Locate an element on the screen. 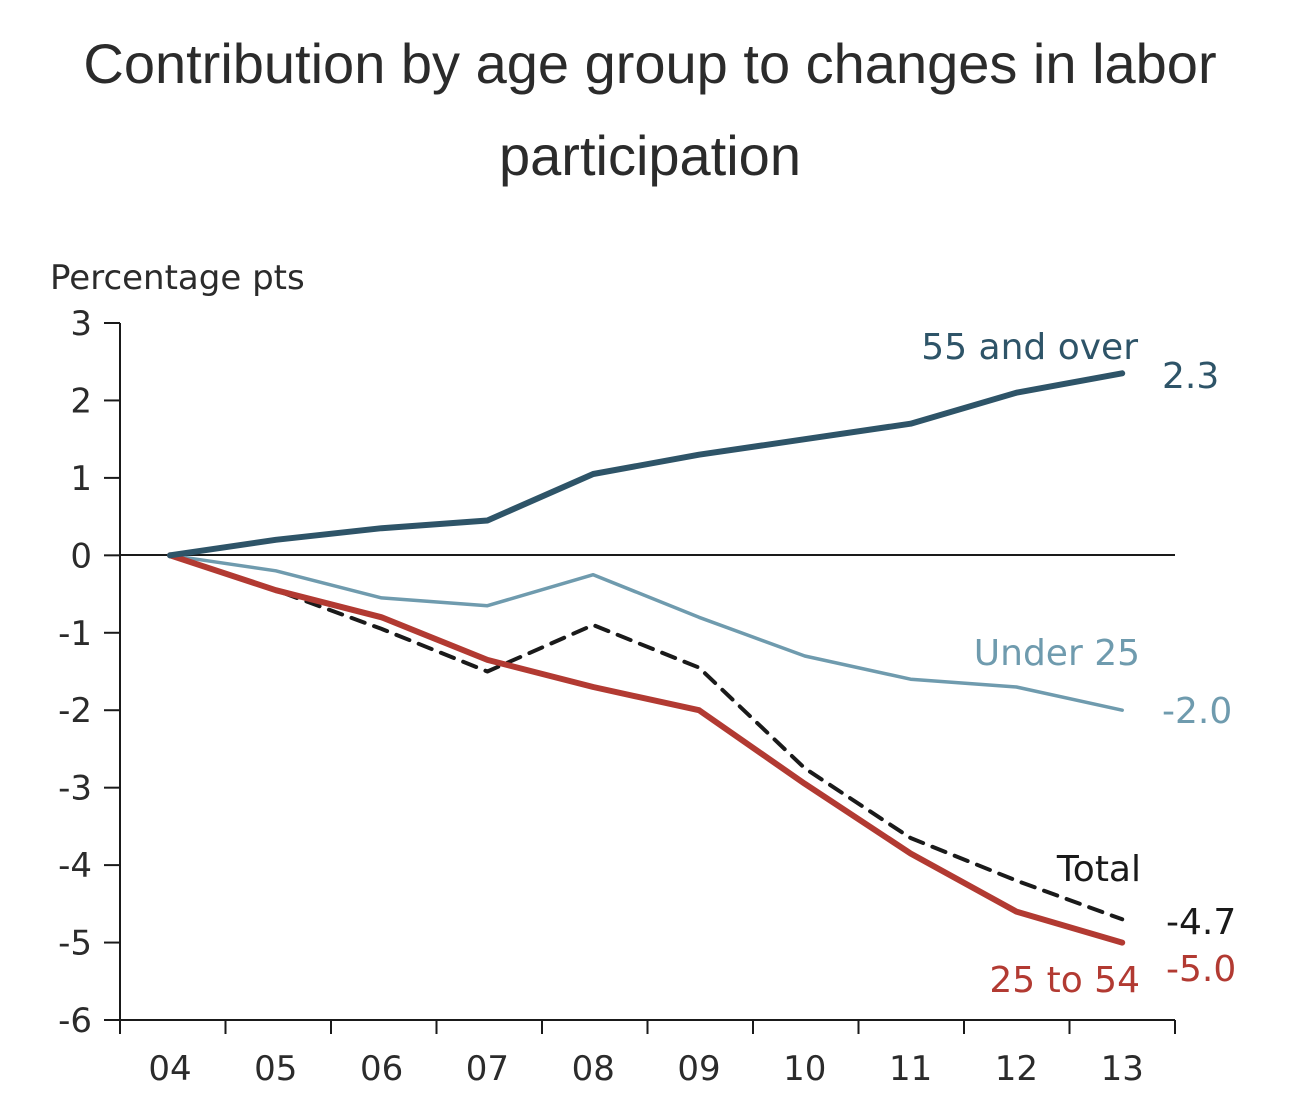 The width and height of the screenshot is (1300, 1118). series-name-25-to-54: 25 to 54 is located at coordinates (1064, 980).